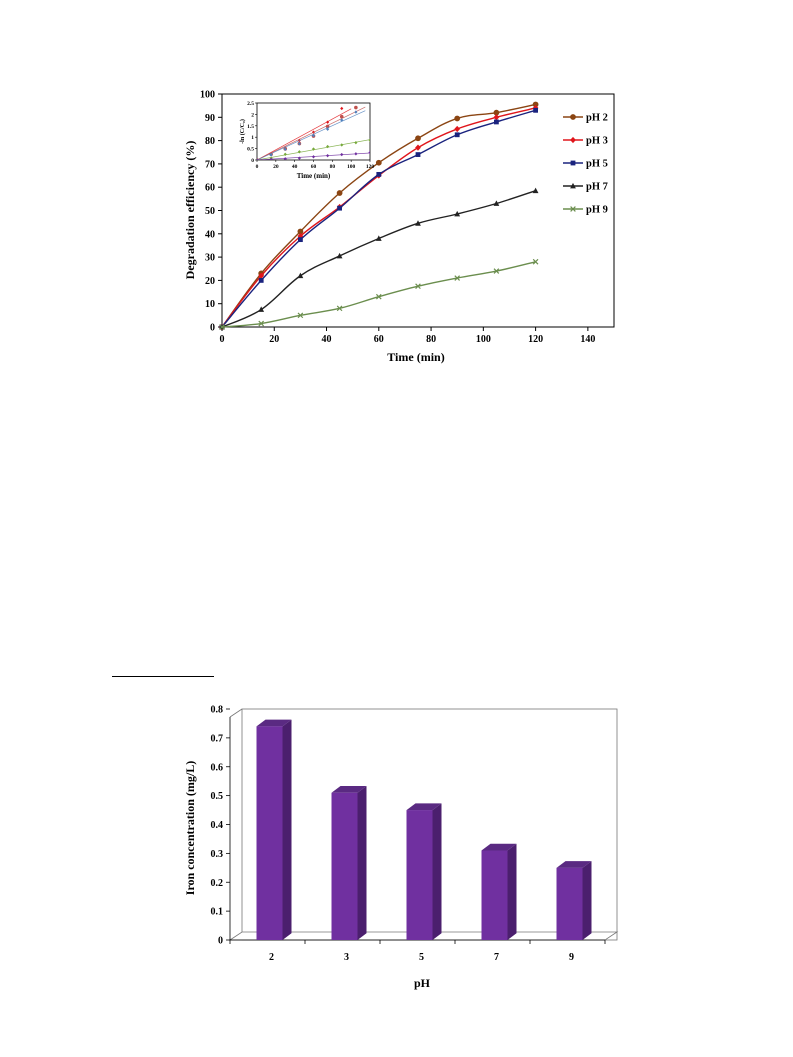 The height and width of the screenshot is (1057, 793). Describe the element at coordinates (250, 104) in the screenshot. I see `inset-y-tick-label: 2.5` at that location.